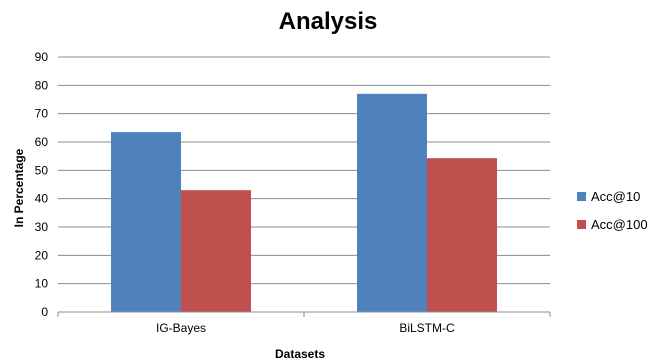  What do you see at coordinates (462, 235) in the screenshot?
I see `bar-acc-100-bilstm-c` at bounding box center [462, 235].